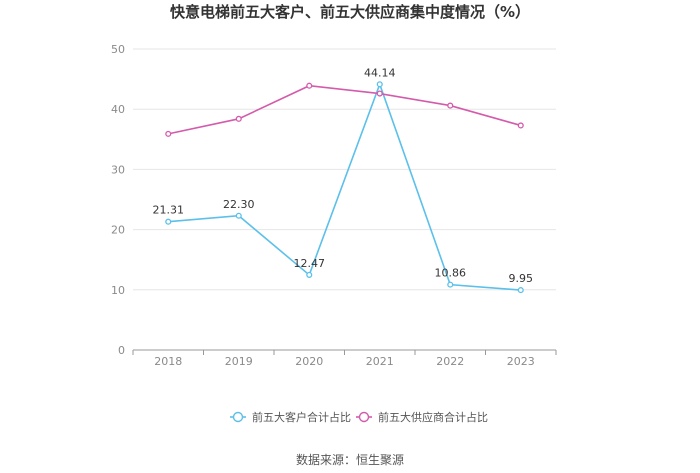 The image size is (700, 473). Describe the element at coordinates (310, 263) in the screenshot. I see `data-label: 12.47` at that location.